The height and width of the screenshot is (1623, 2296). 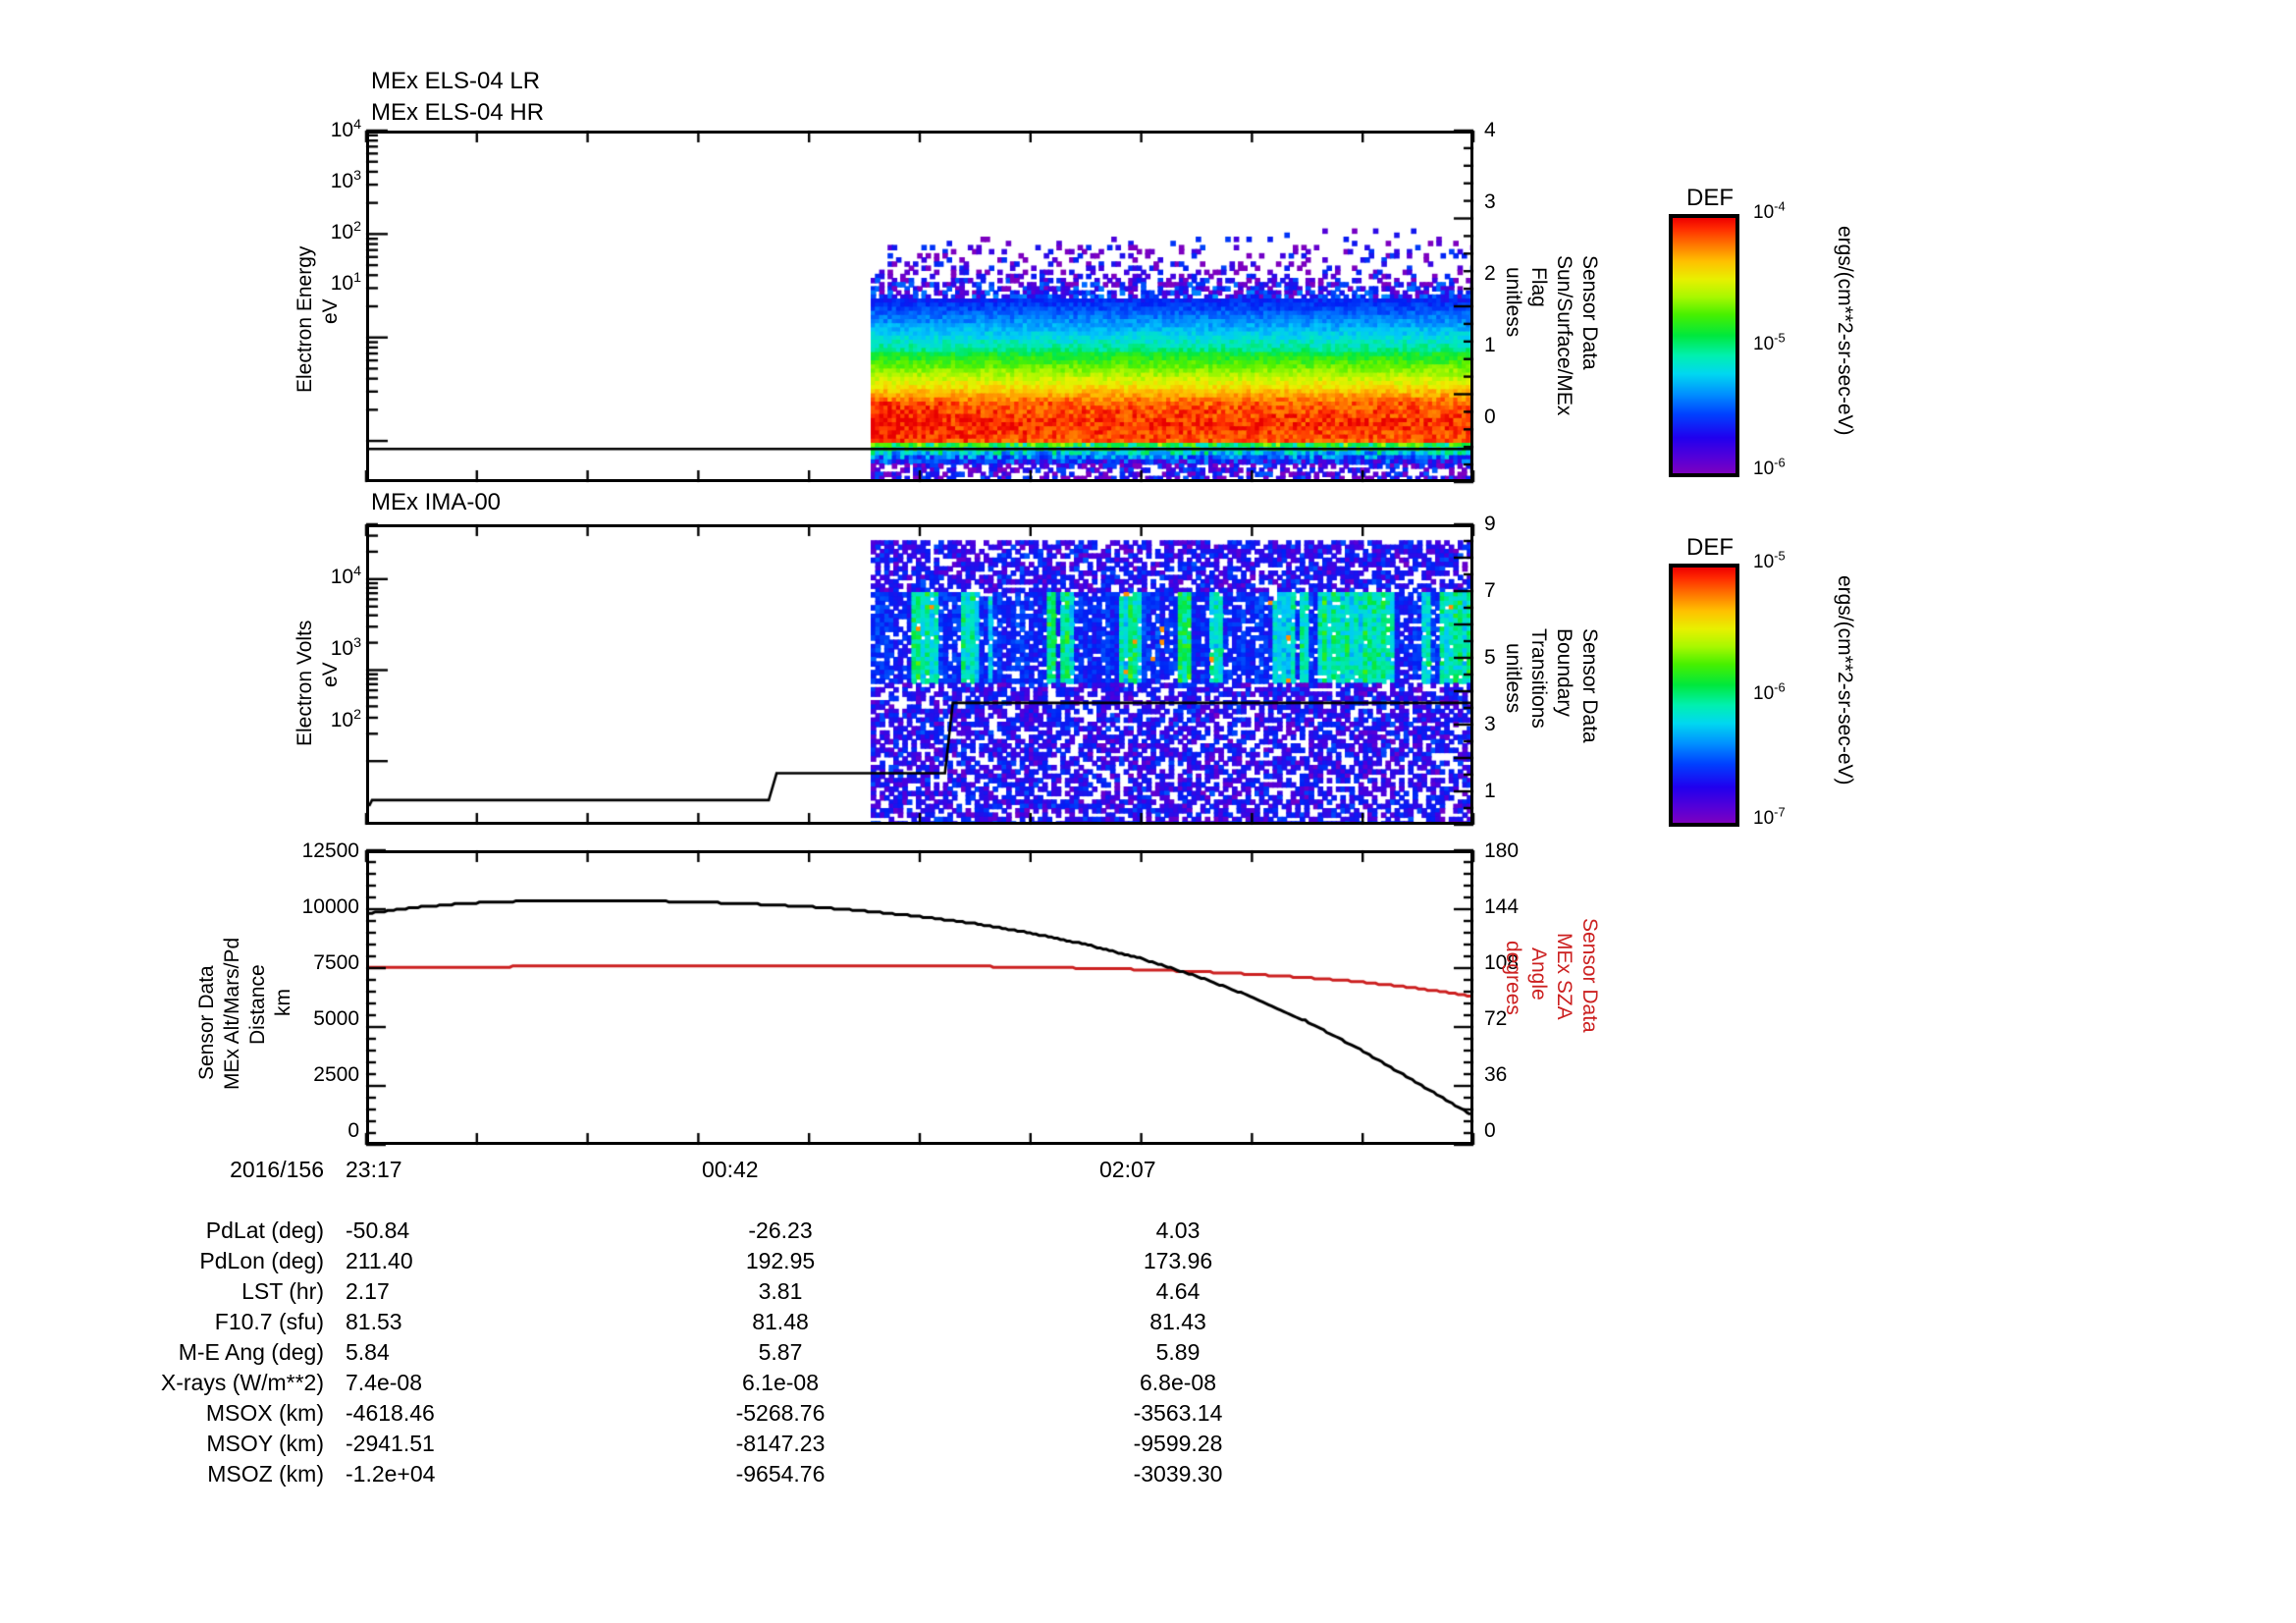 I want to click on table-cell: 3.81, so click(x=780, y=1291).